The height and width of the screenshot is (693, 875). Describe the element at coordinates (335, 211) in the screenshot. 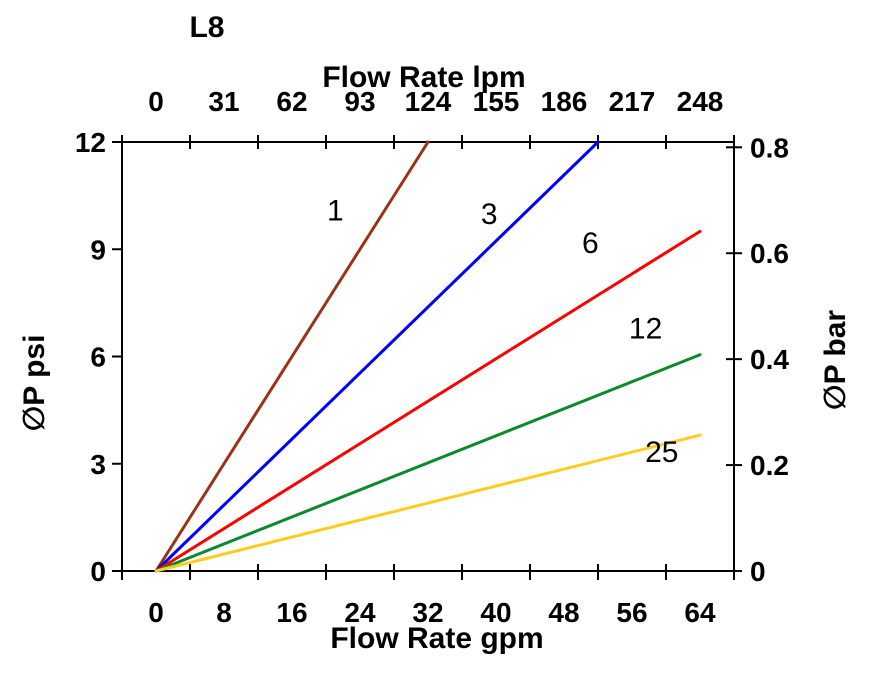

I see `series-label-1: 1` at that location.